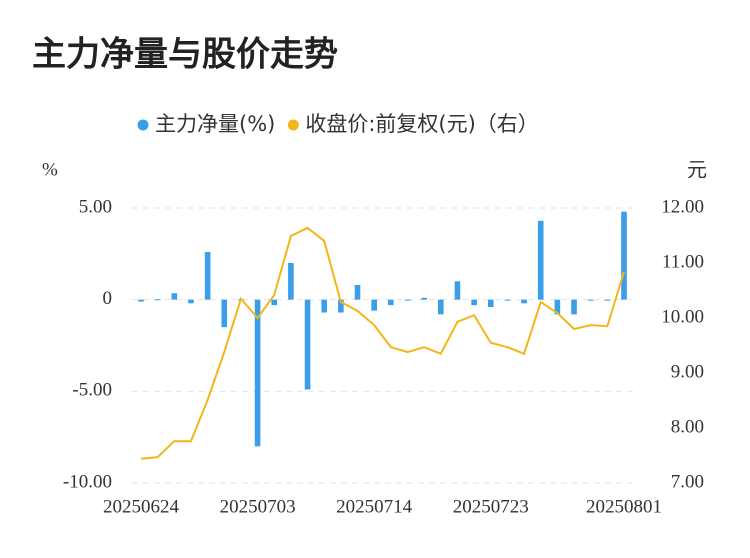 The image size is (750, 558). I want to click on y2-tick-label: 12.00, so click(682, 206).